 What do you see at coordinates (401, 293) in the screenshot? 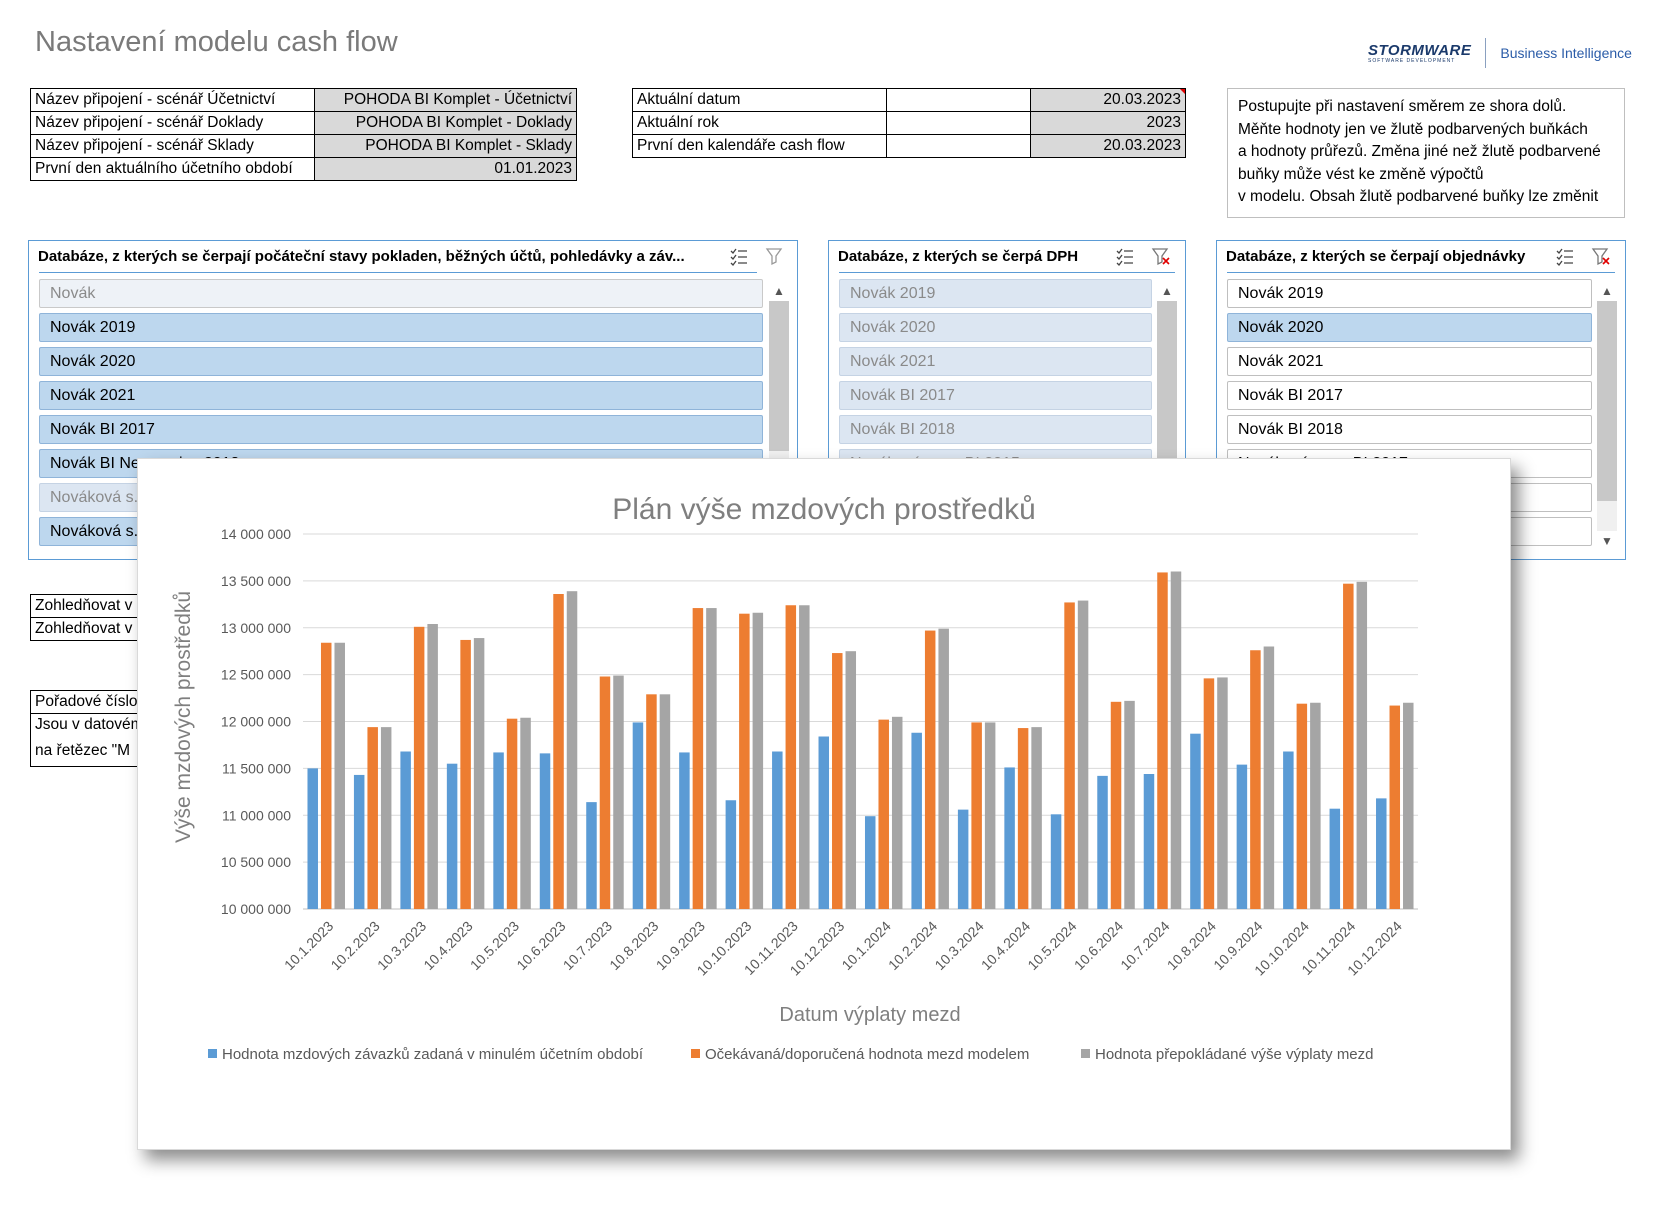
I see `slicer-item: Novák` at bounding box center [401, 293].